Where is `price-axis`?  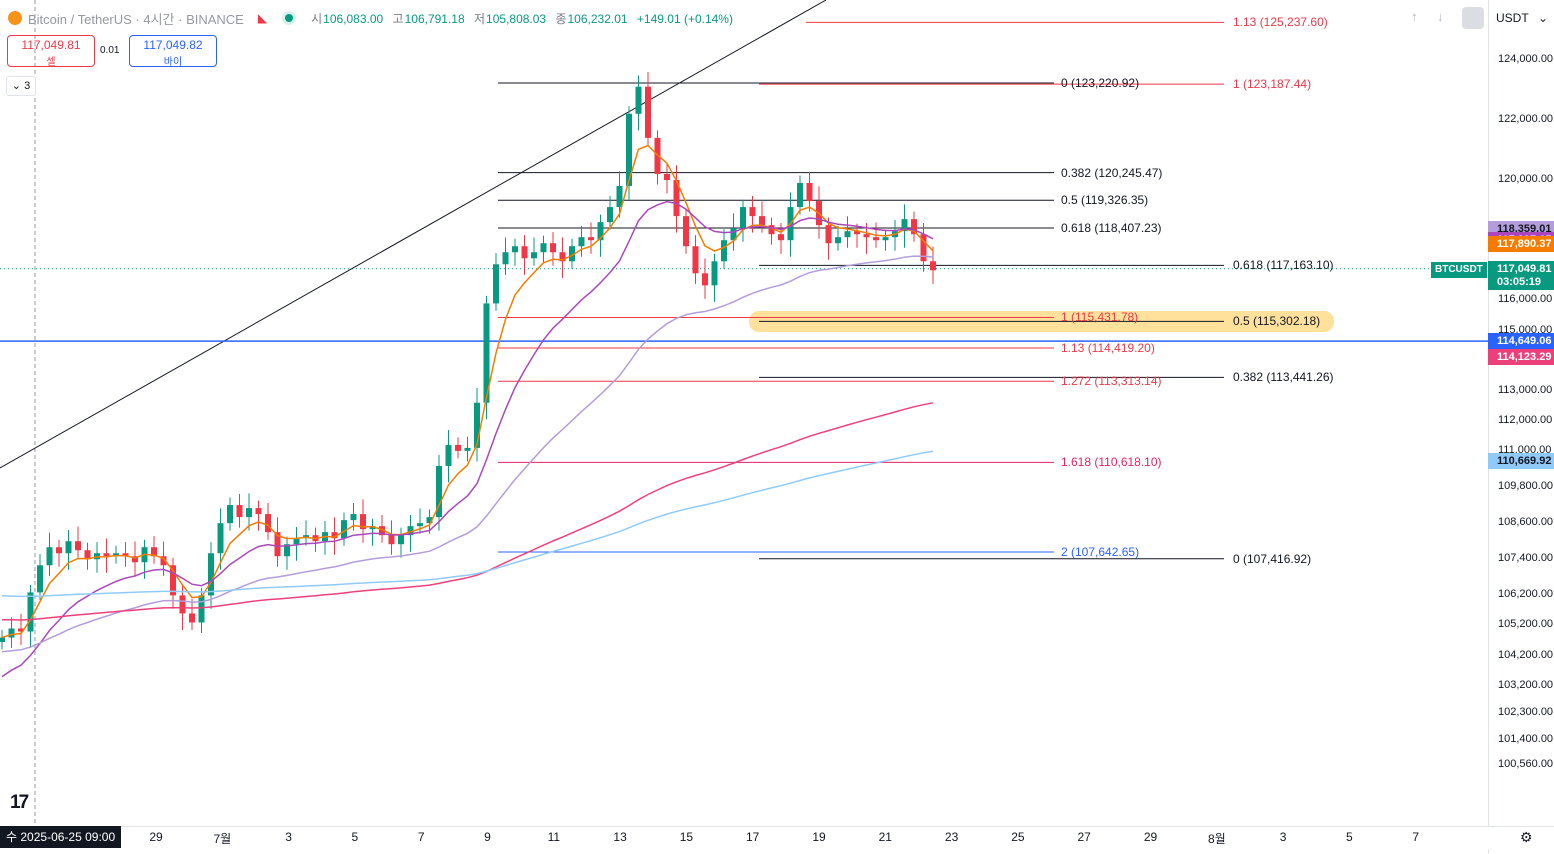 price-axis is located at coordinates (1521, 427).